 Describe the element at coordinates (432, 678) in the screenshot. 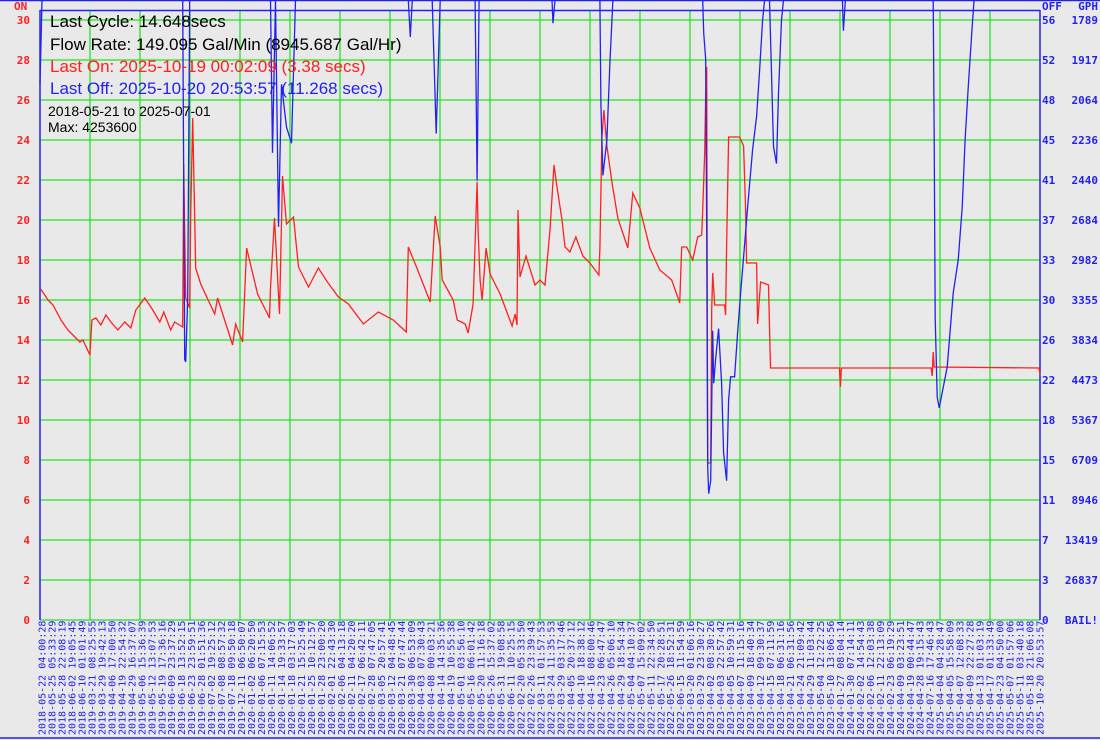

I see `x-tick-label: 2020-04-08 00:03:21` at that location.